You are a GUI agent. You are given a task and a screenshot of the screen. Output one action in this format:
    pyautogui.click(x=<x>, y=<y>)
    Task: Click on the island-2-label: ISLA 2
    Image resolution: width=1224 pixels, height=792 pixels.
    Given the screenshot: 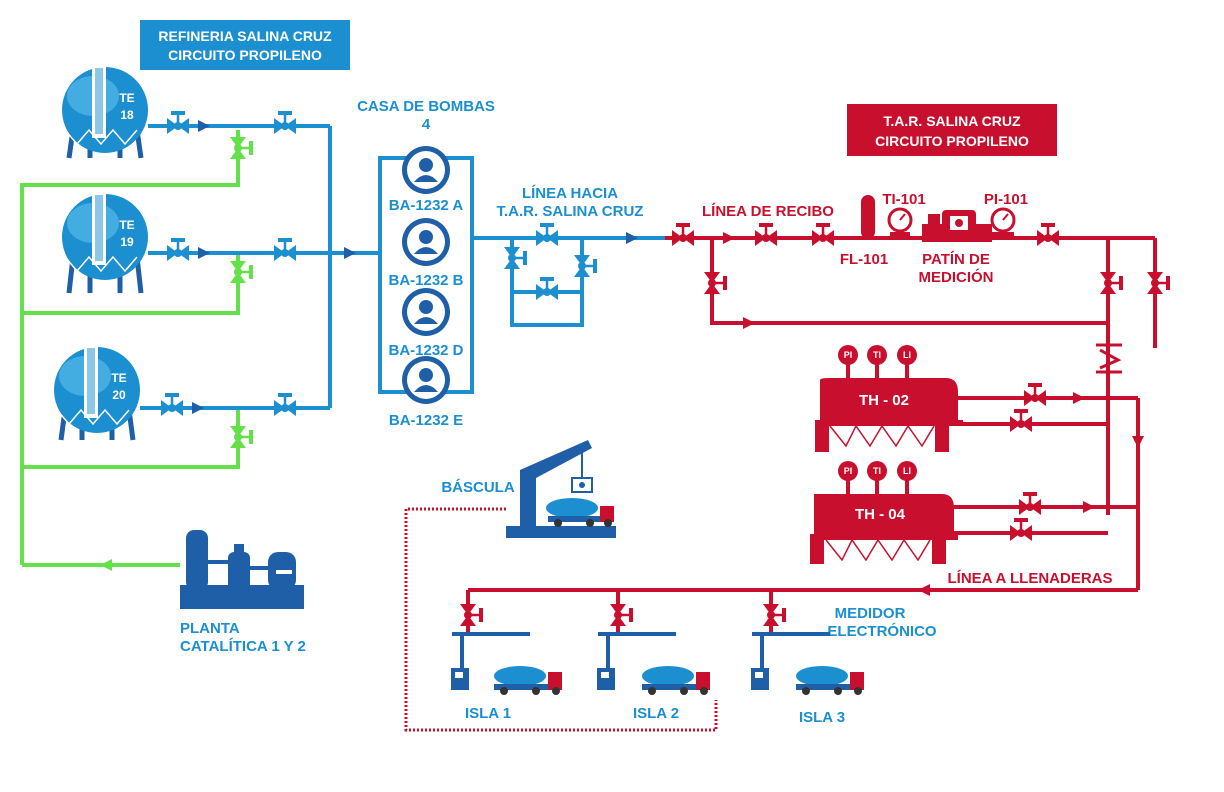 What is the action you would take?
    pyautogui.click(x=656, y=713)
    